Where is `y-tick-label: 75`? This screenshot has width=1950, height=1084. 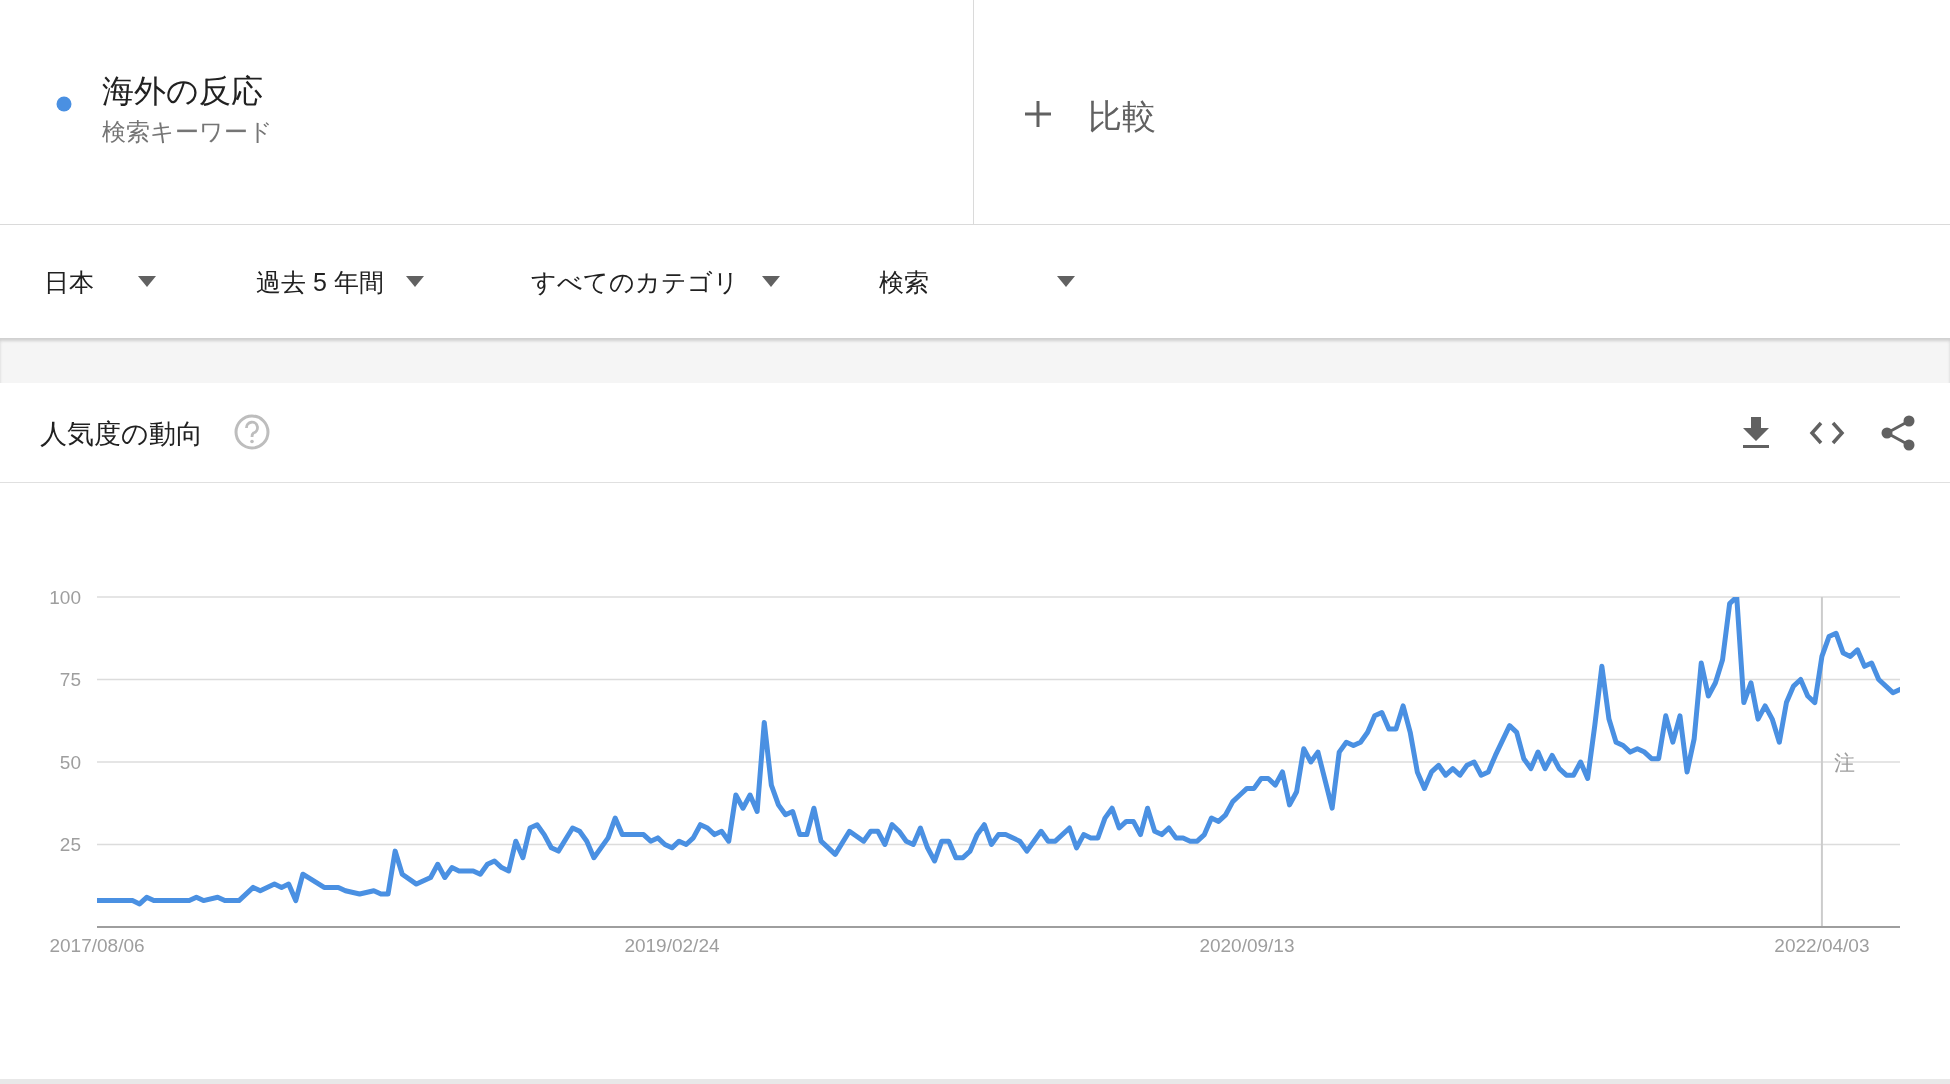
y-tick-label: 75 is located at coordinates (70, 680).